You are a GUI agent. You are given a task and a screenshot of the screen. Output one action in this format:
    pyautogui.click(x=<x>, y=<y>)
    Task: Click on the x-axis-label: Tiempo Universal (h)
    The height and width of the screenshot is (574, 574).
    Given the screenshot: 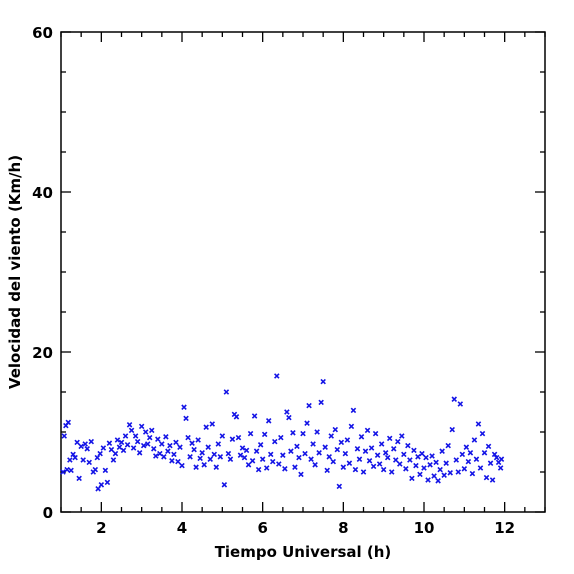 What is the action you would take?
    pyautogui.click(x=303, y=552)
    